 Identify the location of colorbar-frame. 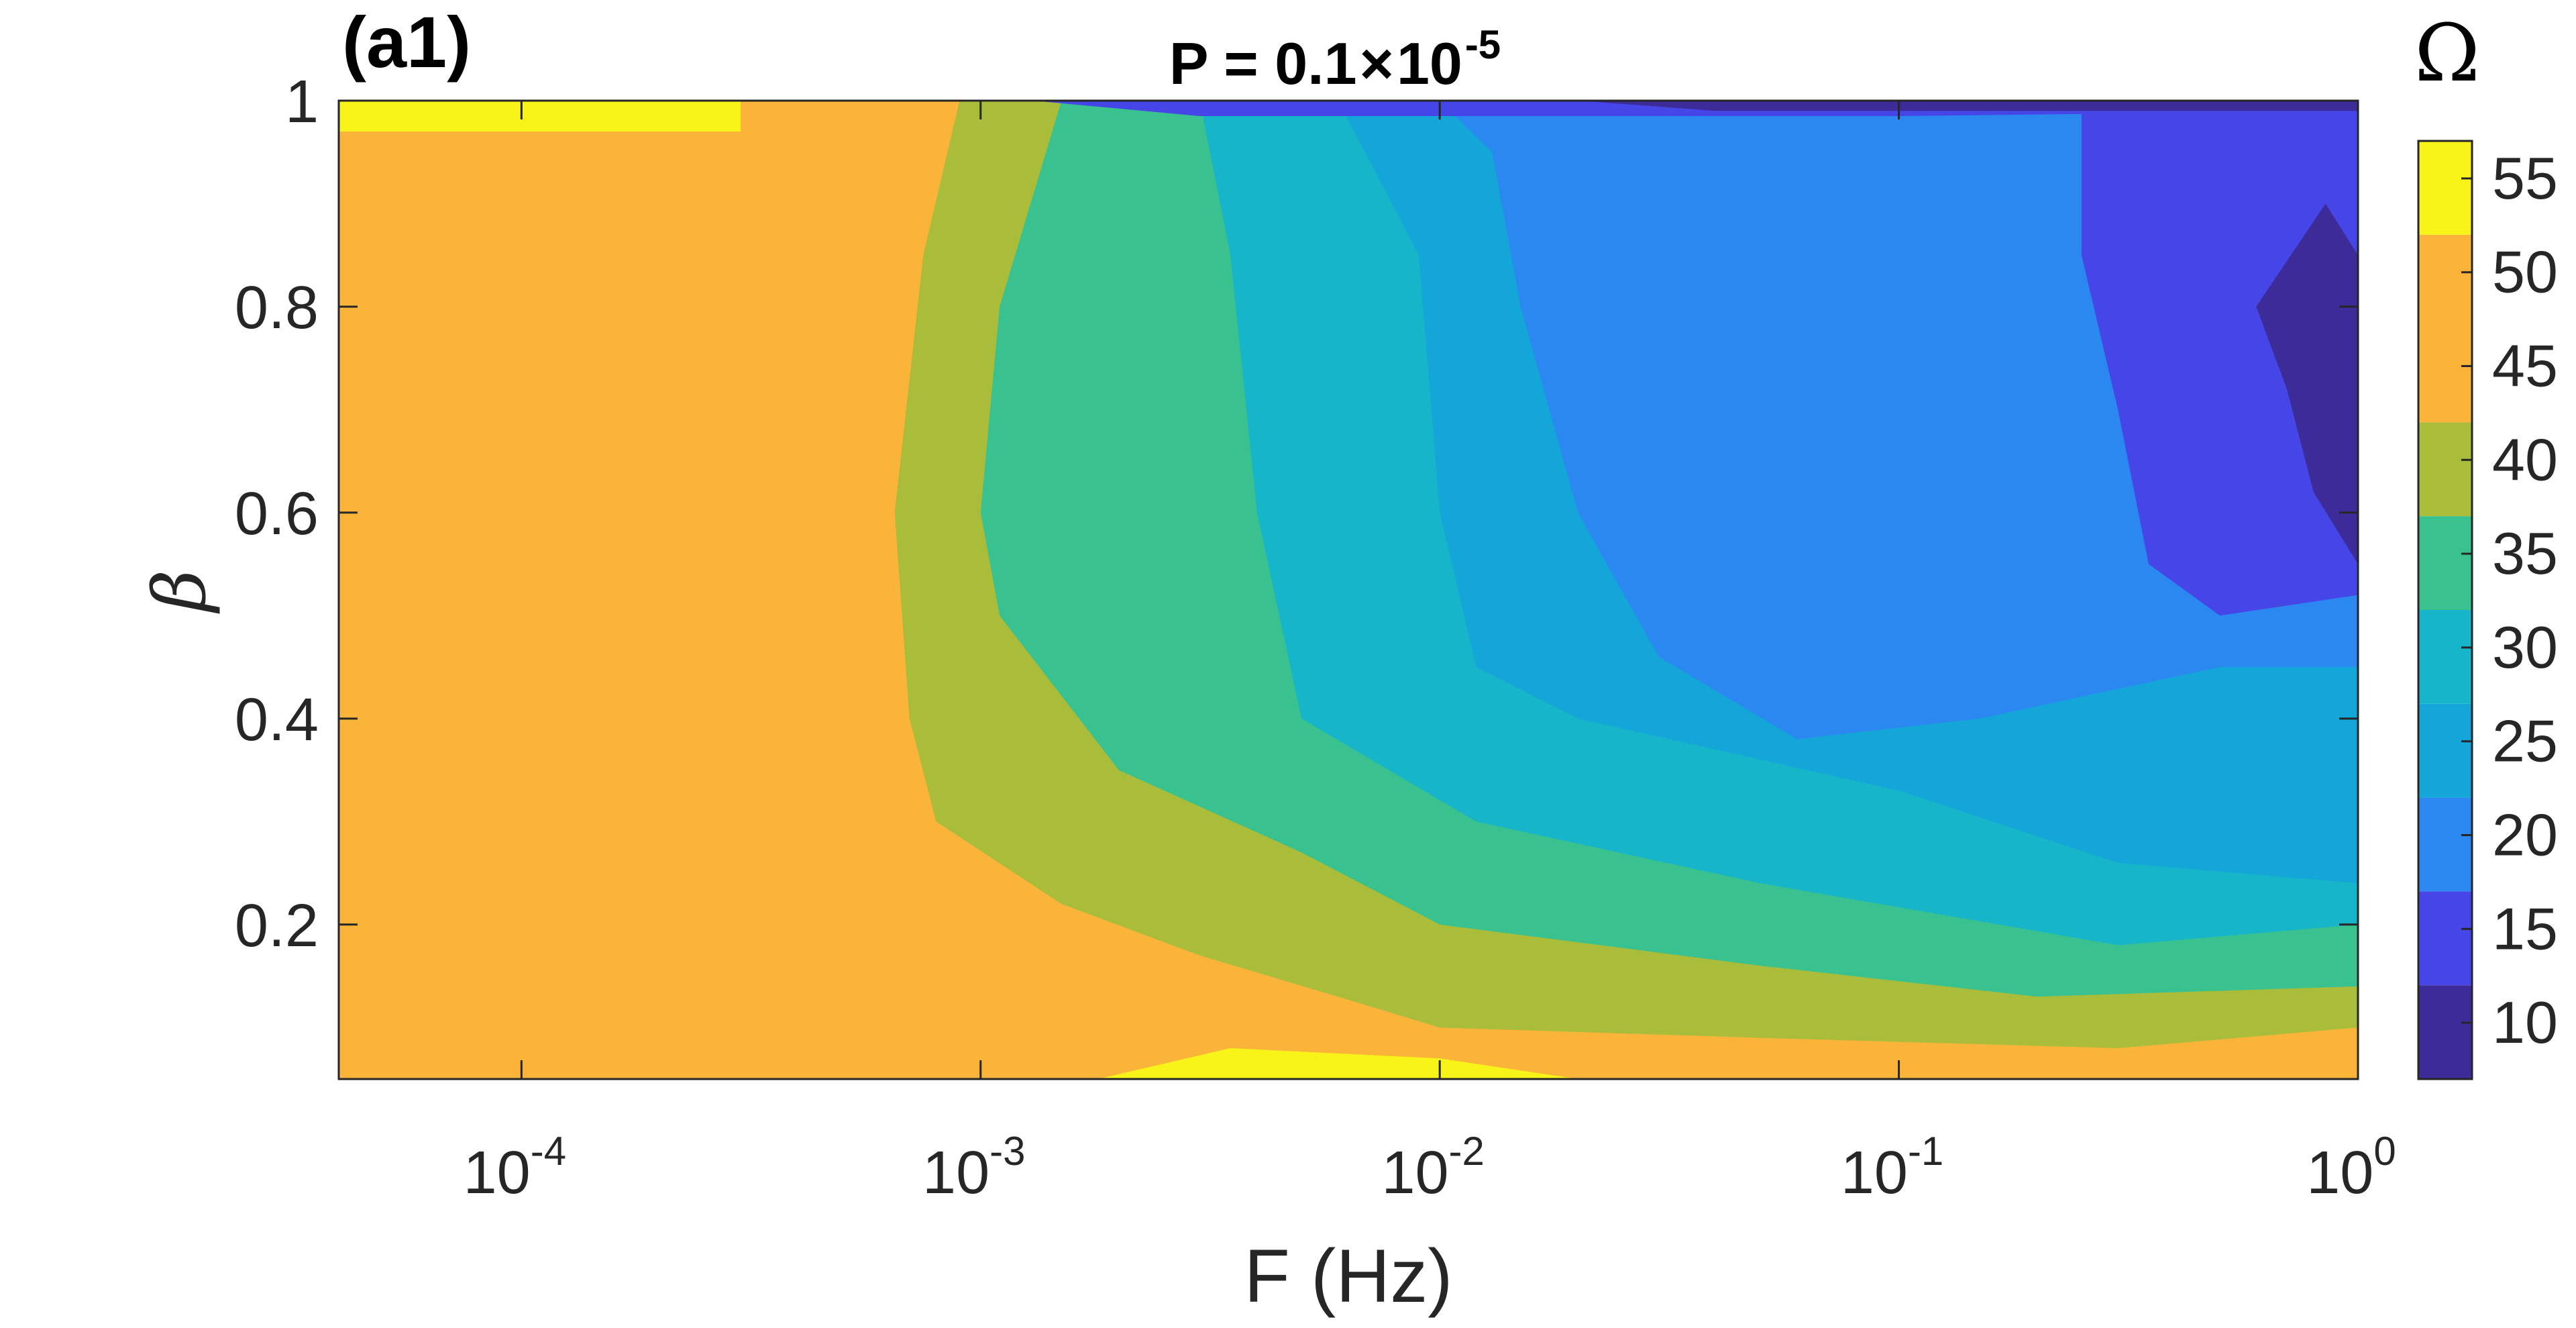
(2445, 610).